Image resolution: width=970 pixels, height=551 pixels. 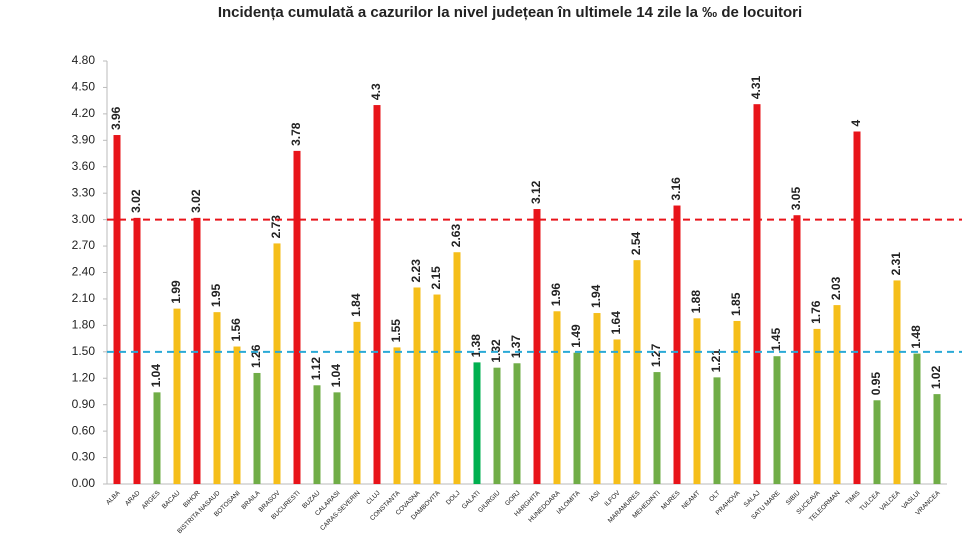 What do you see at coordinates (84, 404) in the screenshot?
I see `y-tick-label: 0.90` at bounding box center [84, 404].